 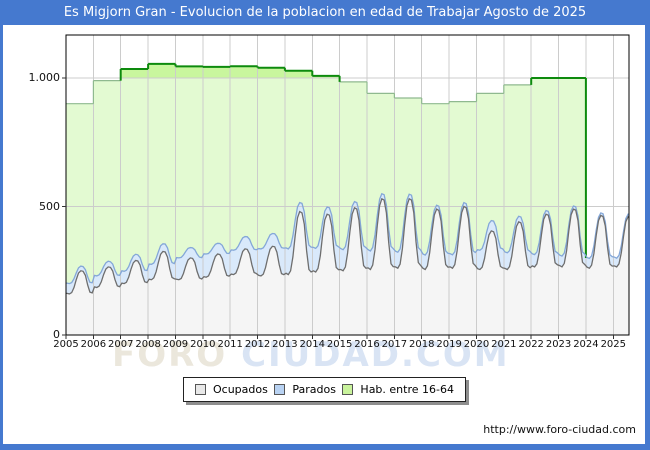 I want to click on legend-label: Hab. entre 16-64, so click(x=407, y=389).